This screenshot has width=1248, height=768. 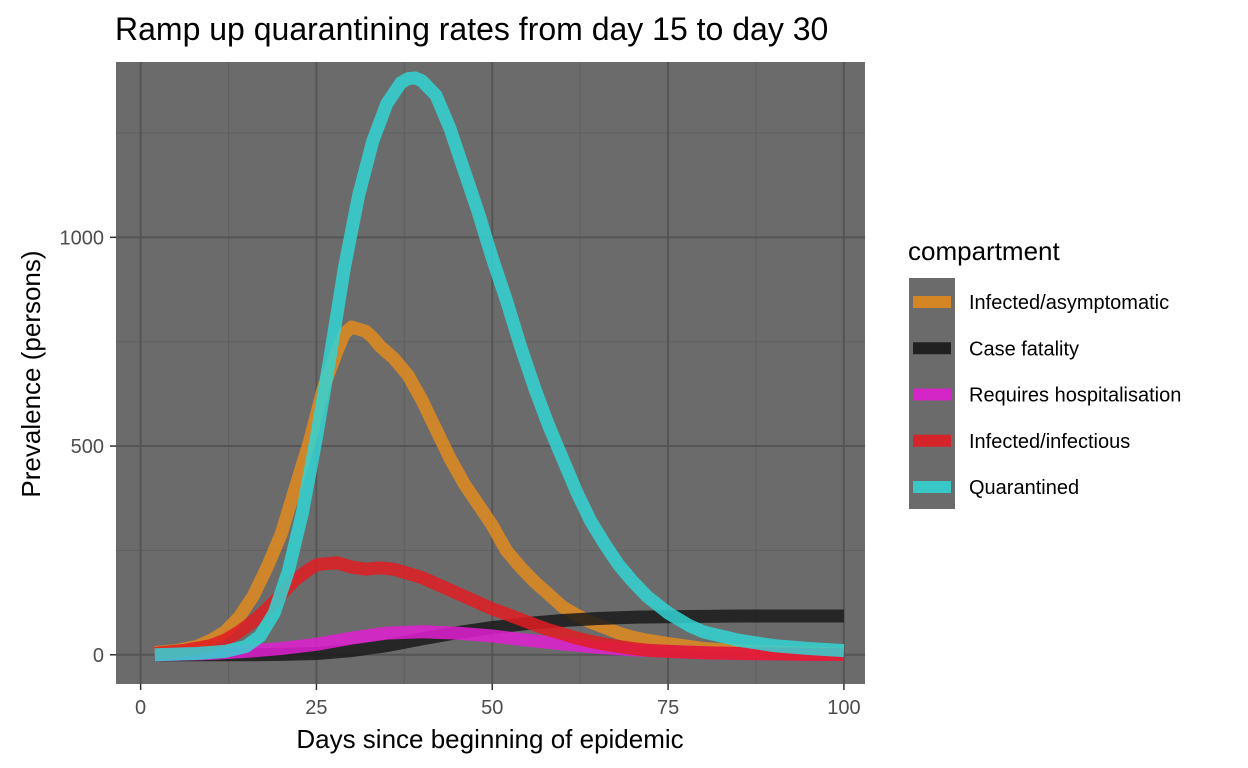 What do you see at coordinates (140, 708) in the screenshot?
I see `x-tick-label: 0` at bounding box center [140, 708].